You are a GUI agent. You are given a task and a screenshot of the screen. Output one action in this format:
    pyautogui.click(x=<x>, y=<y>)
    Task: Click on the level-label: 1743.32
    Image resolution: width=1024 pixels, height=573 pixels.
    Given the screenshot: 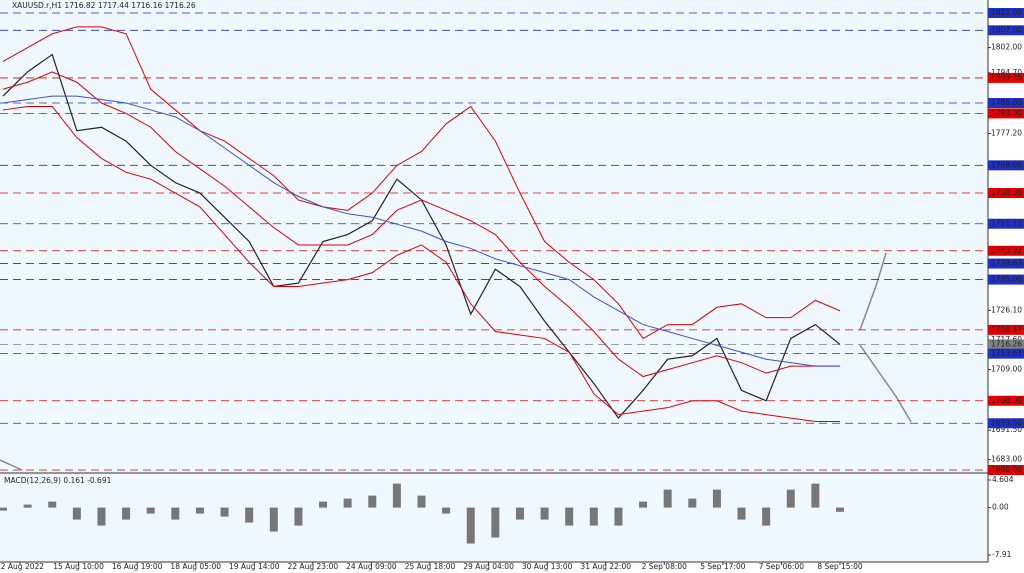 What is the action you would take?
    pyautogui.click(x=1006, y=250)
    